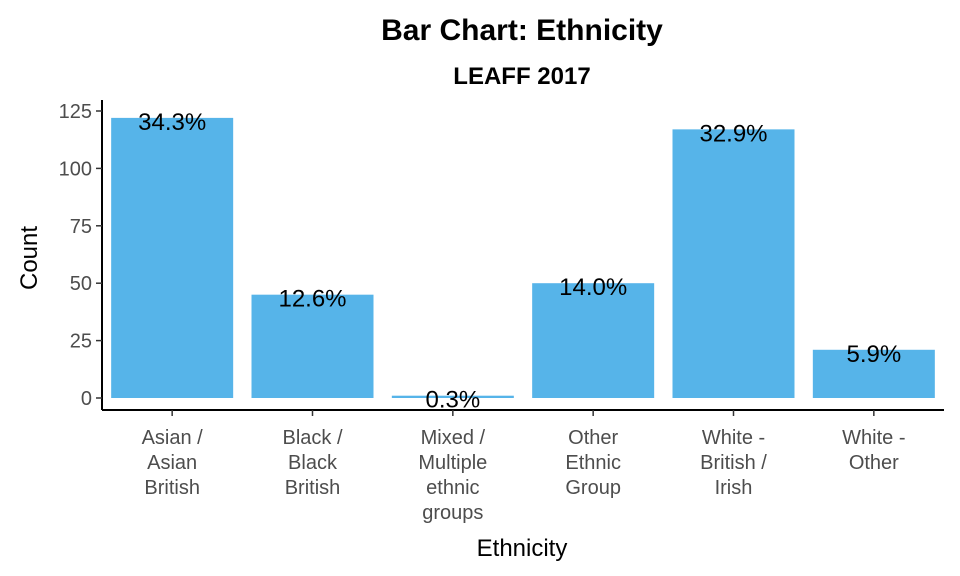  Describe the element at coordinates (452, 488) in the screenshot. I see `x-tick-label-line: ethnic` at that location.